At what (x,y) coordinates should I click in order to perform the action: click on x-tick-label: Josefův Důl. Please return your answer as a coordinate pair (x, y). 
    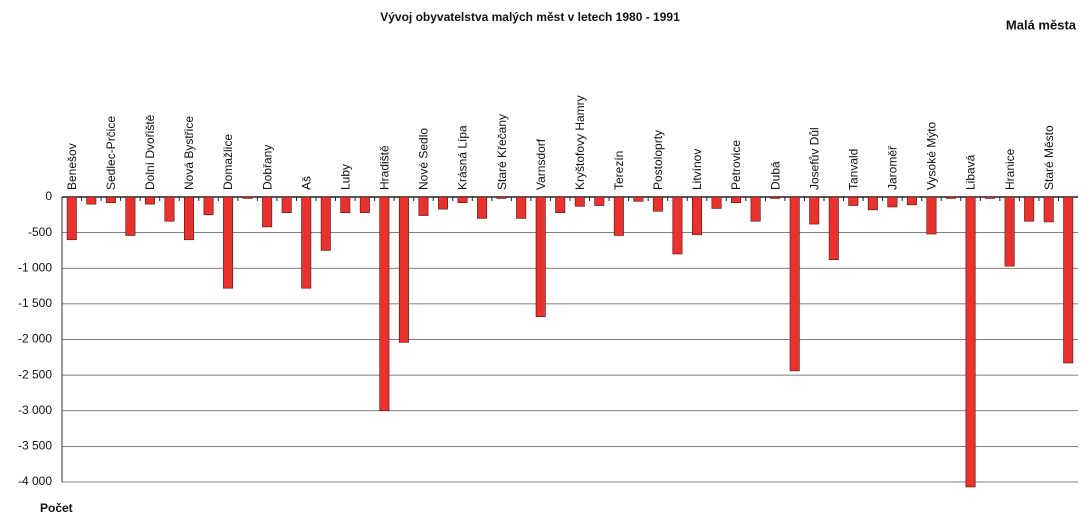
    Looking at the image, I should click on (814, 158).